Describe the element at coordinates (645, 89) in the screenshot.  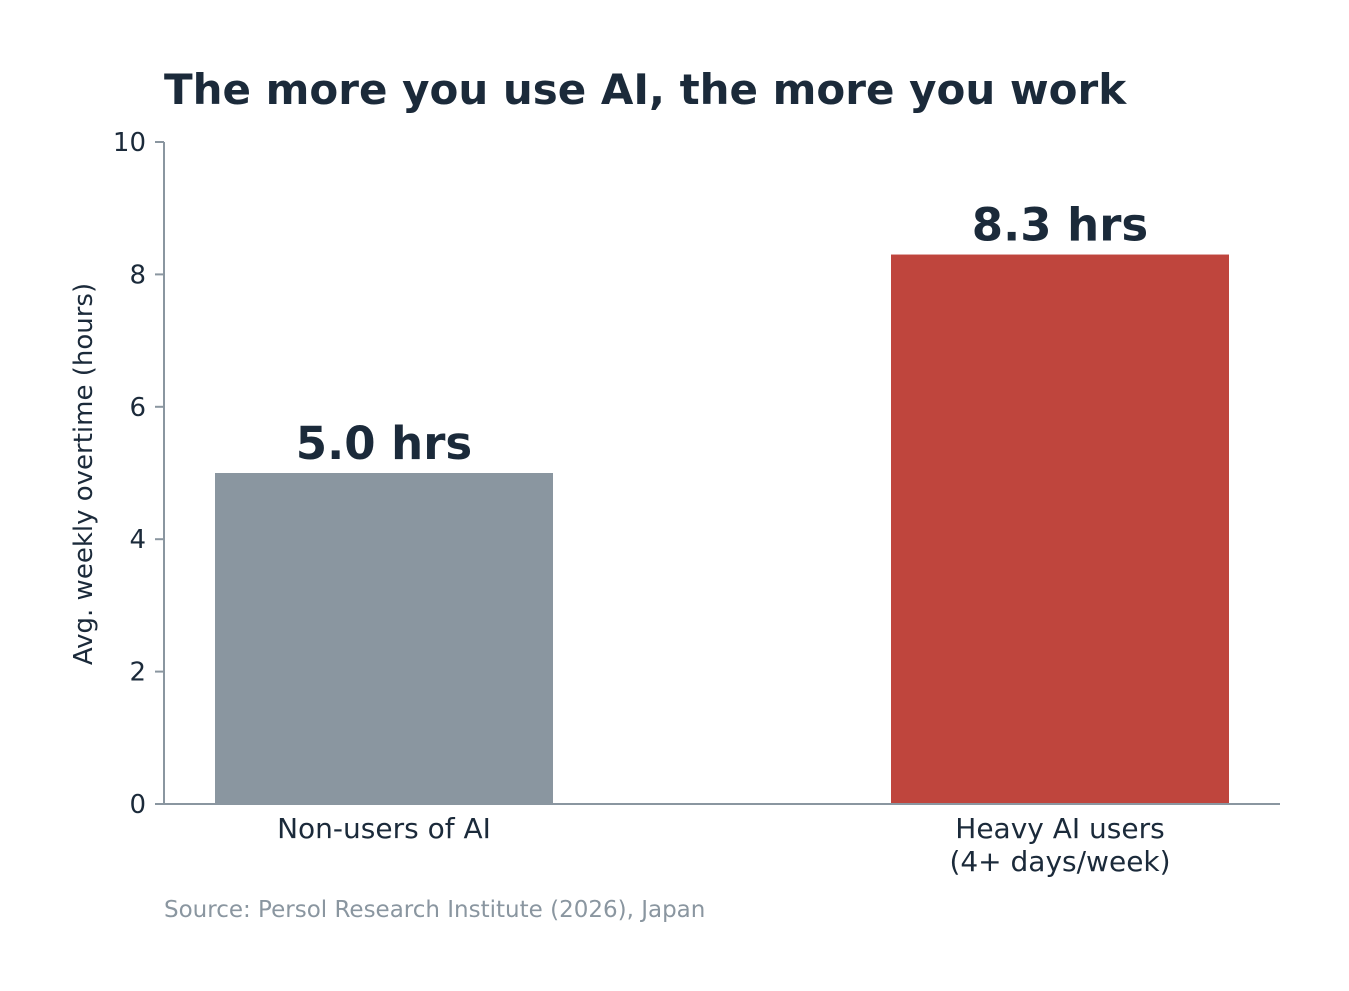
I see `chart-title: The more you use AI, the more you work` at that location.